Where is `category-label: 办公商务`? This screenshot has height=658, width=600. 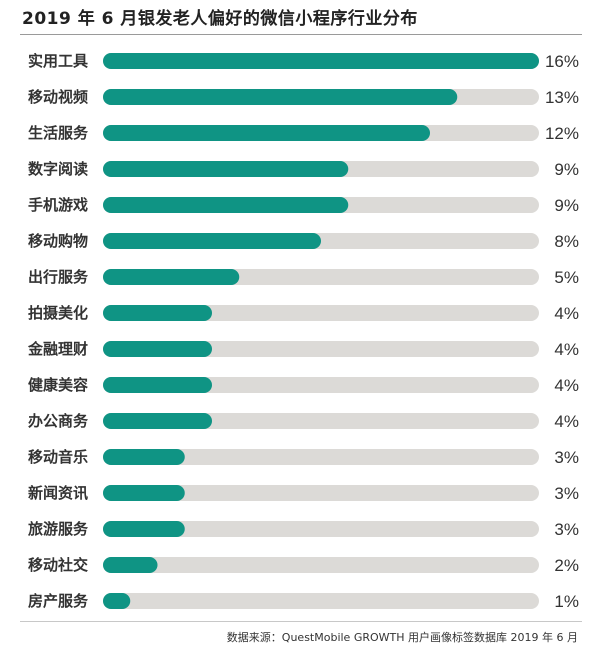 category-label: 办公商务 is located at coordinates (58, 421).